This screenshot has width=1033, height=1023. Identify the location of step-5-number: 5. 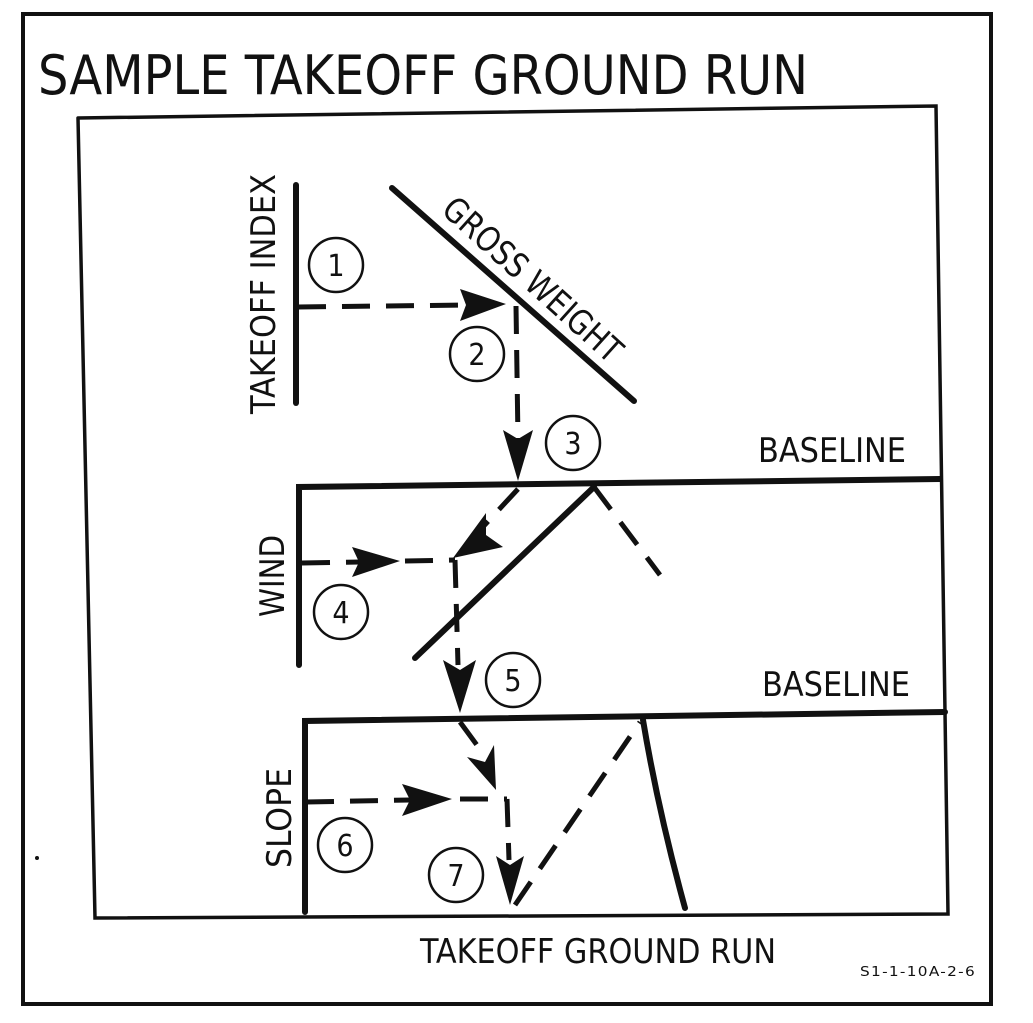
(512, 681).